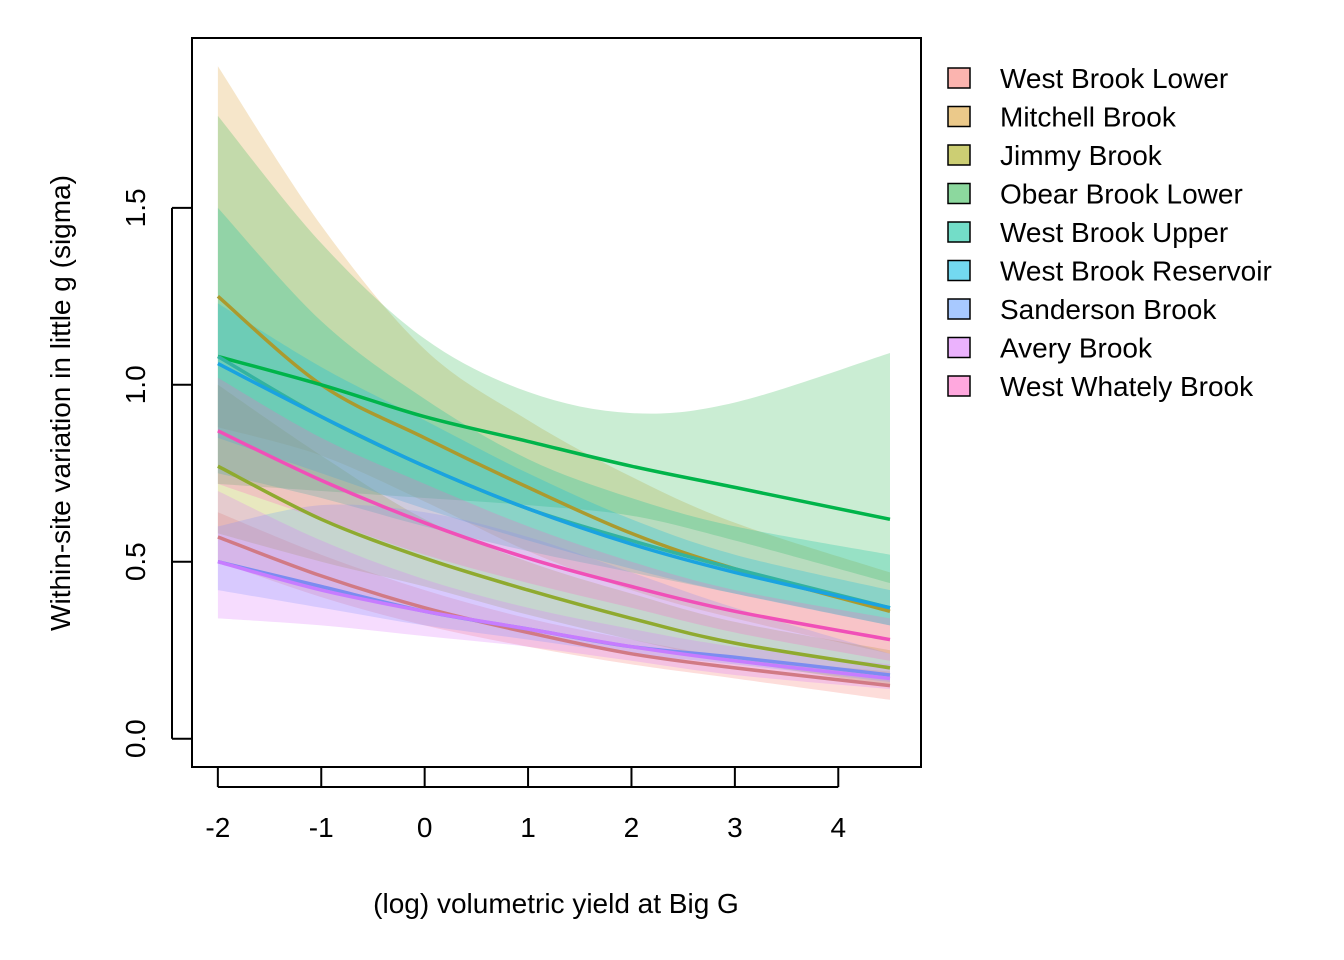 This screenshot has height=960, width=1344. I want to click on legend-label: West Whately Brook, so click(1127, 386).